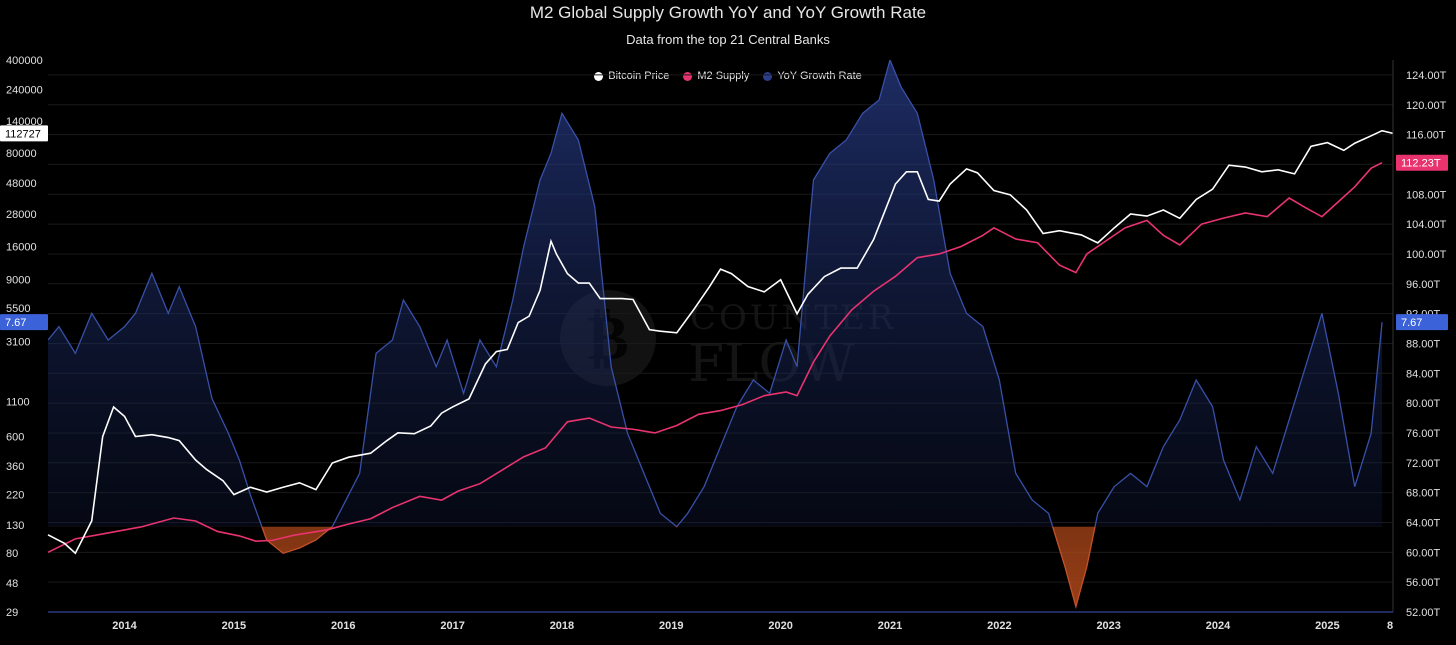 Image resolution: width=1456 pixels, height=645 pixels. What do you see at coordinates (18, 281) in the screenshot?
I see `y-left-tick-label: 9000` at bounding box center [18, 281].